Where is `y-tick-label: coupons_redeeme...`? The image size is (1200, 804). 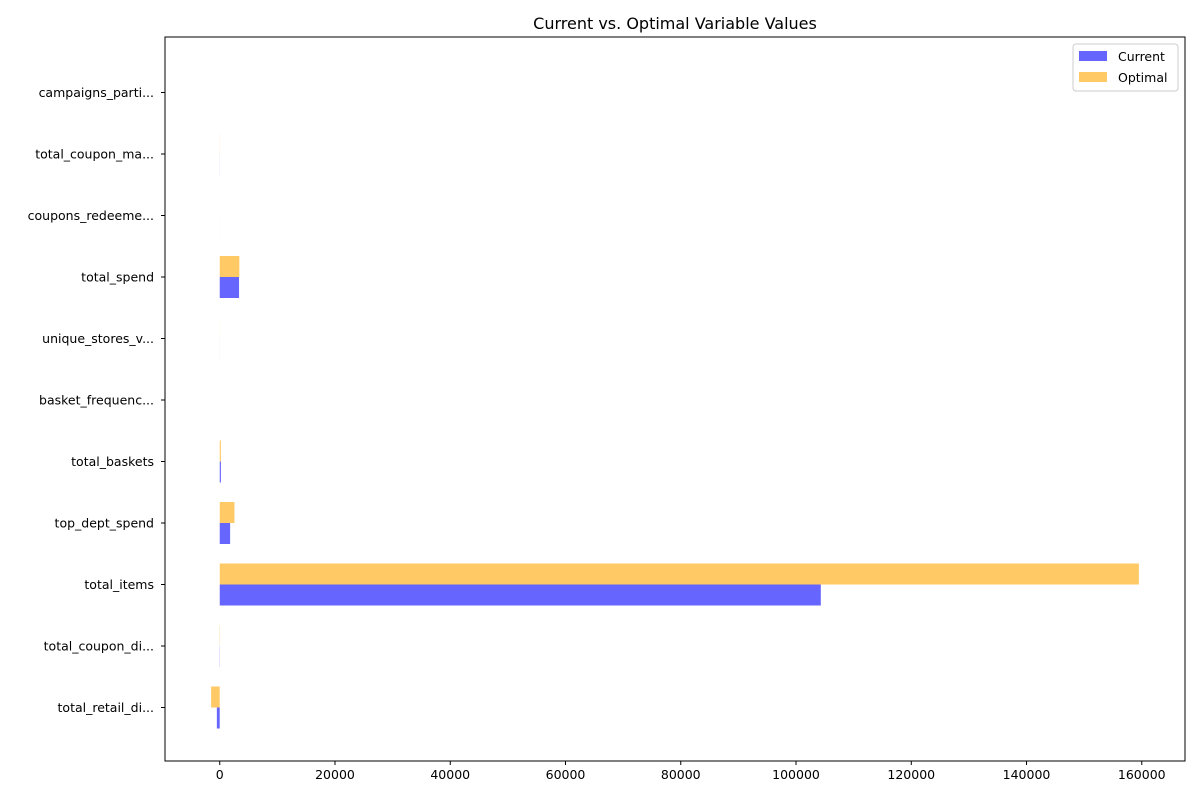 y-tick-label: coupons_redeeme... is located at coordinates (91, 215).